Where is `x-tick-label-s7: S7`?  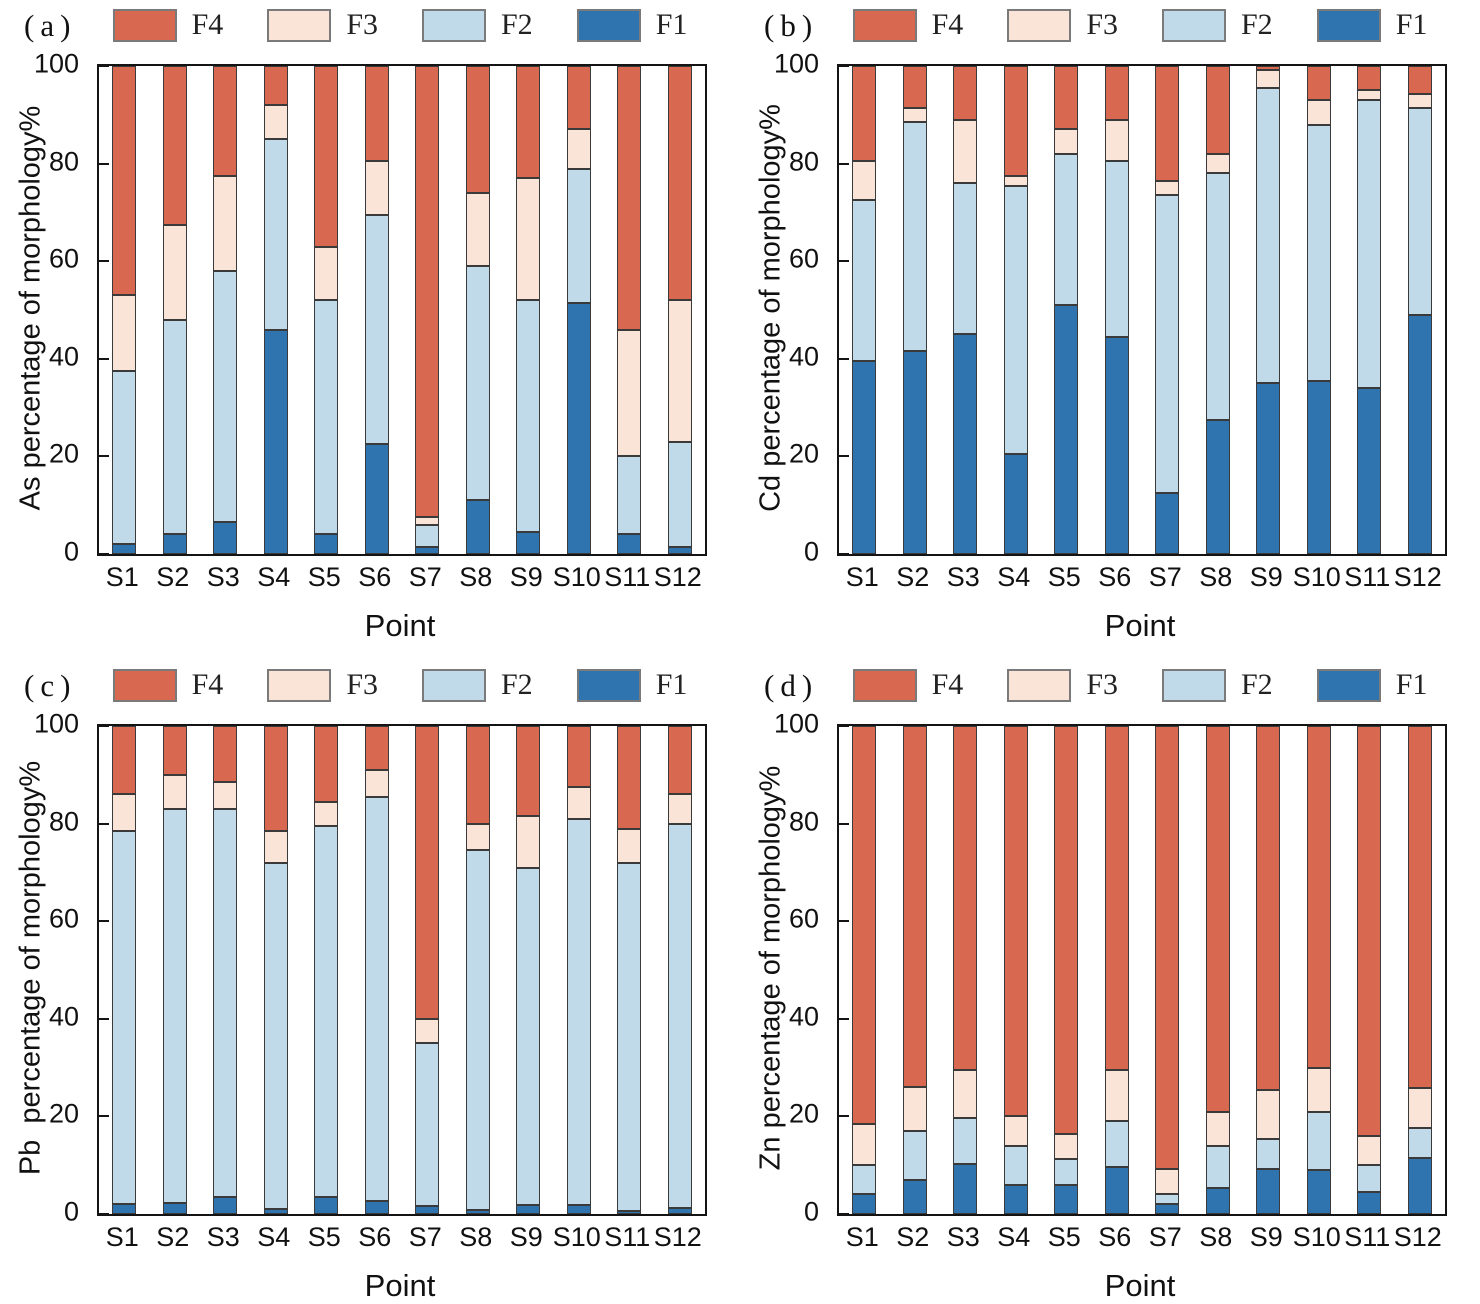
x-tick-label-s7: S7 is located at coordinates (425, 577).